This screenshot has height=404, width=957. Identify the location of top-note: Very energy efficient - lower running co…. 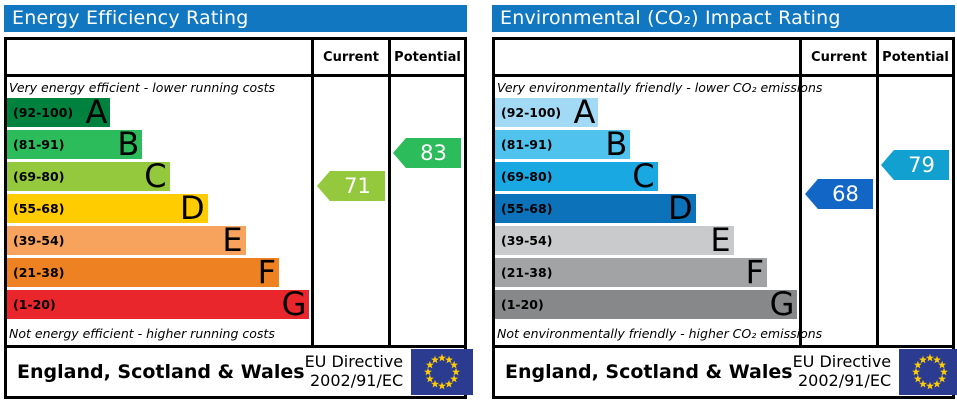
(142, 87).